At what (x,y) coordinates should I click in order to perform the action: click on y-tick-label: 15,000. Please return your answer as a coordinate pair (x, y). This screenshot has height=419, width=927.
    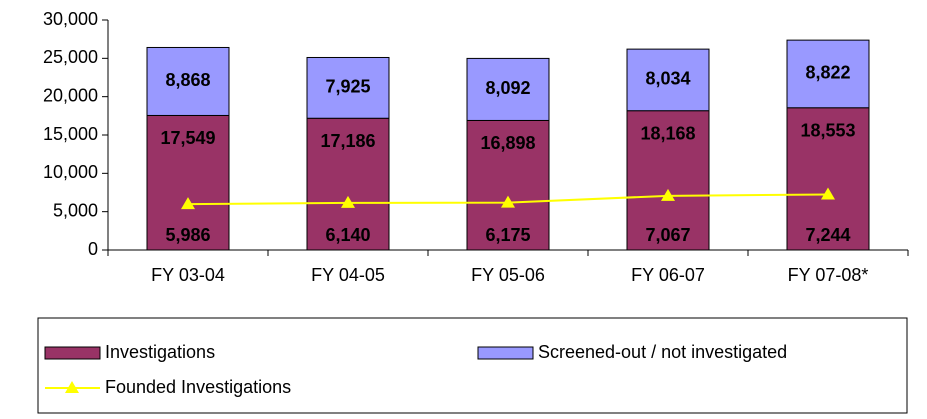
    Looking at the image, I should click on (70, 134).